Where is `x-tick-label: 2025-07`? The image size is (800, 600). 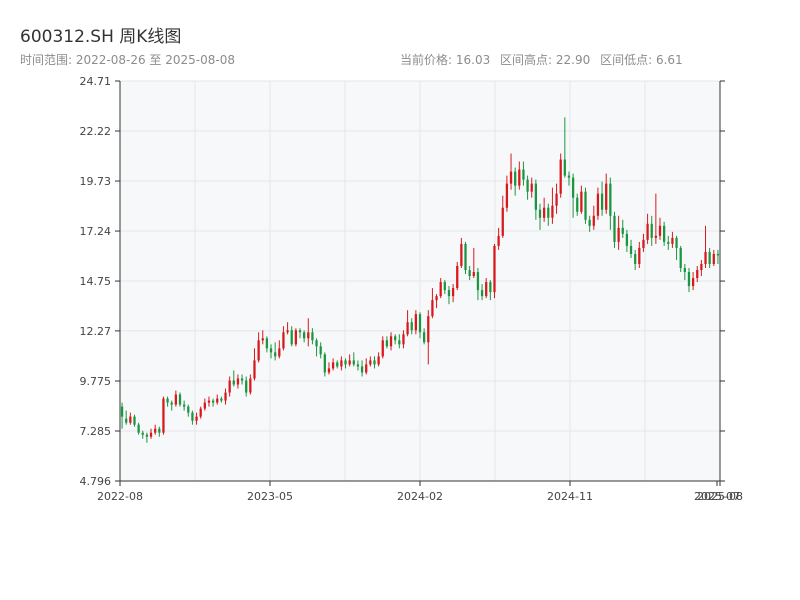 x-tick-label: 2025-07 is located at coordinates (717, 496).